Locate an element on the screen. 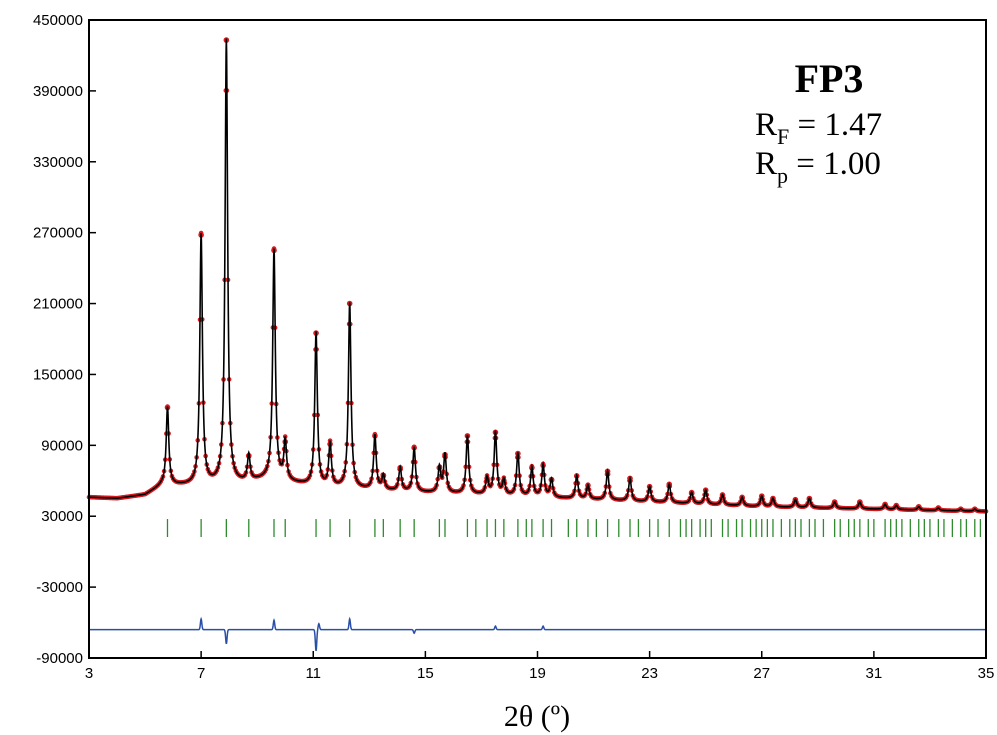  annotation-rf-subscript: F is located at coordinates (783, 136).